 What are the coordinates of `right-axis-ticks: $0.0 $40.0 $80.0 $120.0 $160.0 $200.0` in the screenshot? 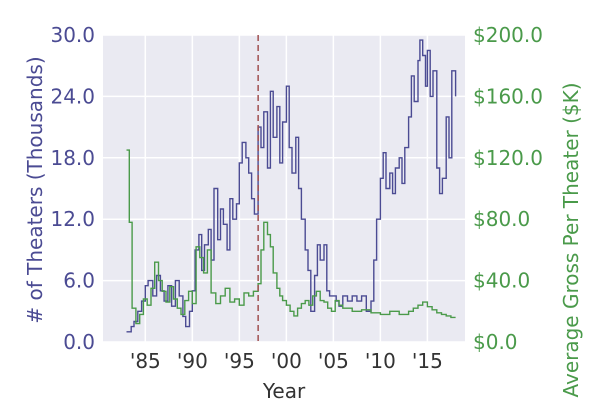 It's located at (508, 188).